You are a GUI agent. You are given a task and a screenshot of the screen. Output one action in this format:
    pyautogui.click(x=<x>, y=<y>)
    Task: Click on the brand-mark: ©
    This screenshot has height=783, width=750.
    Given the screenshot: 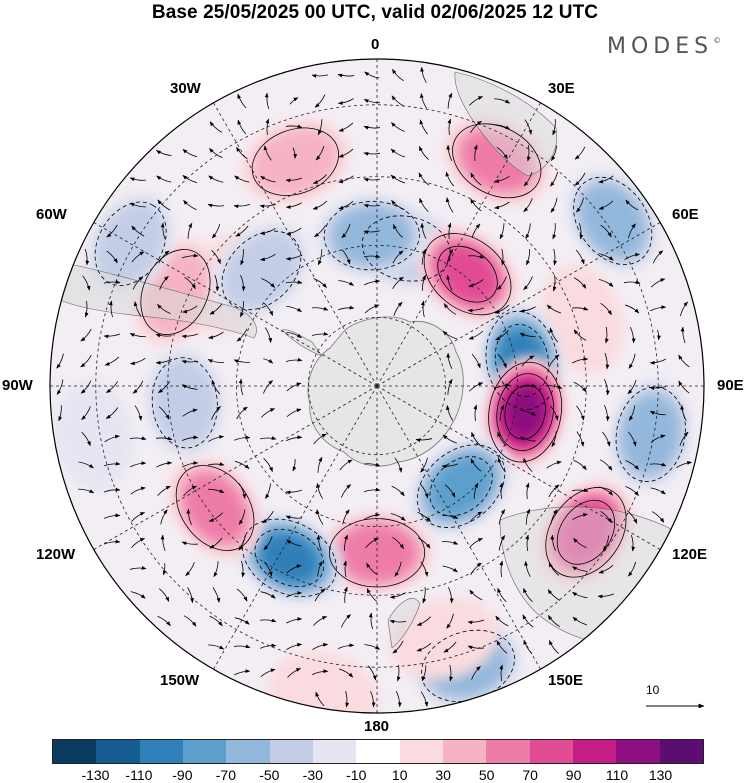 What is the action you would take?
    pyautogui.click(x=717, y=40)
    